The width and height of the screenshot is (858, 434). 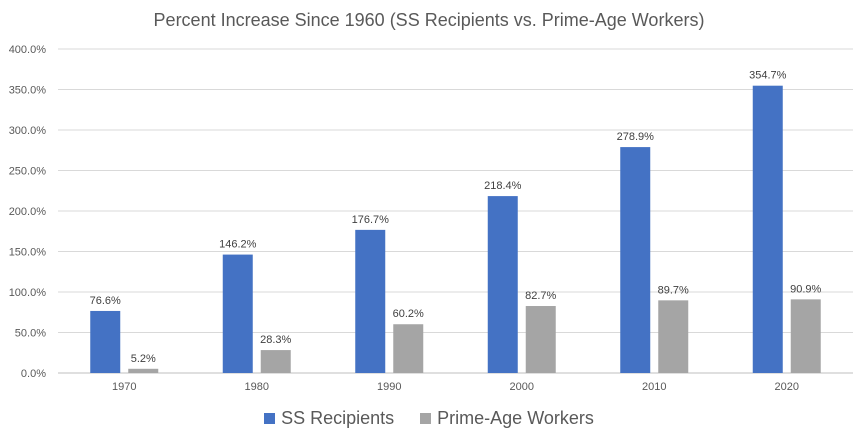 I want to click on y-tick-label: 100.0%, so click(x=28, y=293).